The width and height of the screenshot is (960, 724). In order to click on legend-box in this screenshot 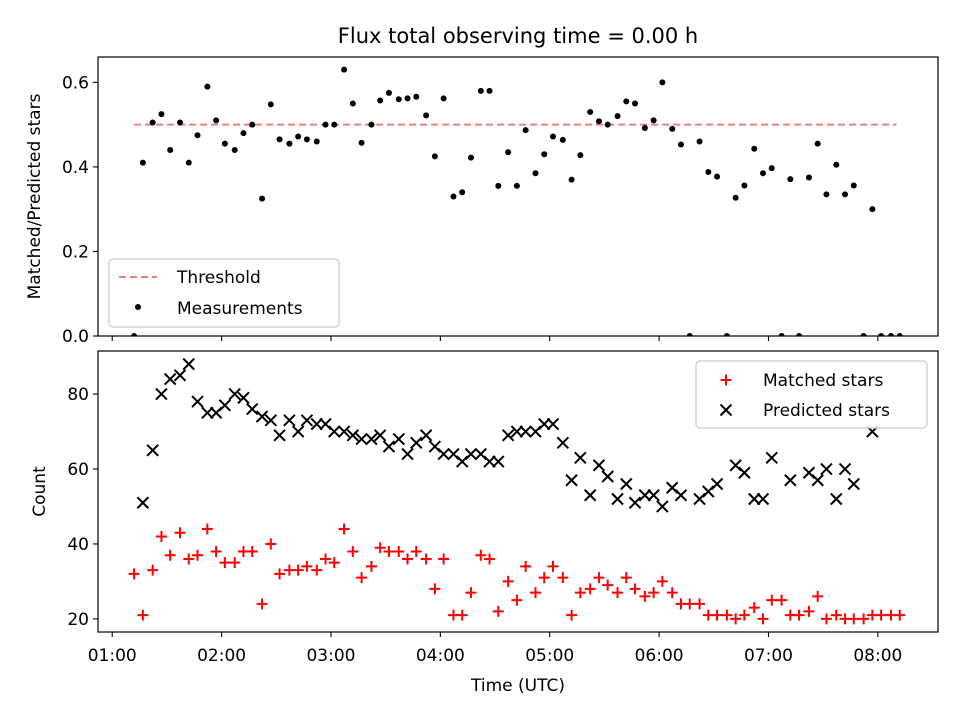, I will do `click(811, 394)`.